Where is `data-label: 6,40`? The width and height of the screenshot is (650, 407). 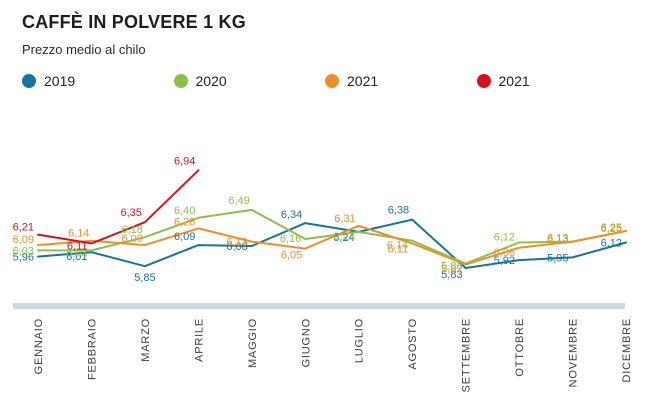 data-label: 6,40 is located at coordinates (184, 211).